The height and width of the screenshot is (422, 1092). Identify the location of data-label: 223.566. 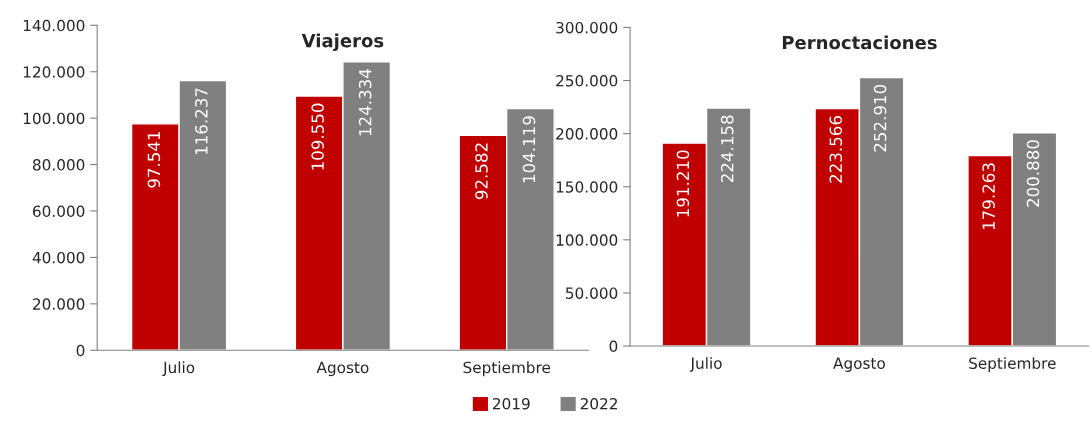
(836, 149).